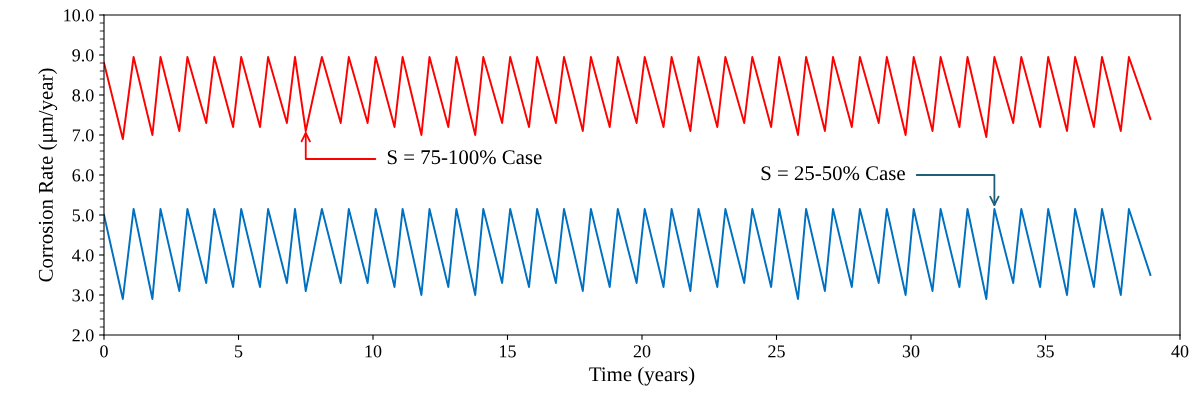 The height and width of the screenshot is (406, 1195). I want to click on x-tick-label: 5, so click(239, 351).